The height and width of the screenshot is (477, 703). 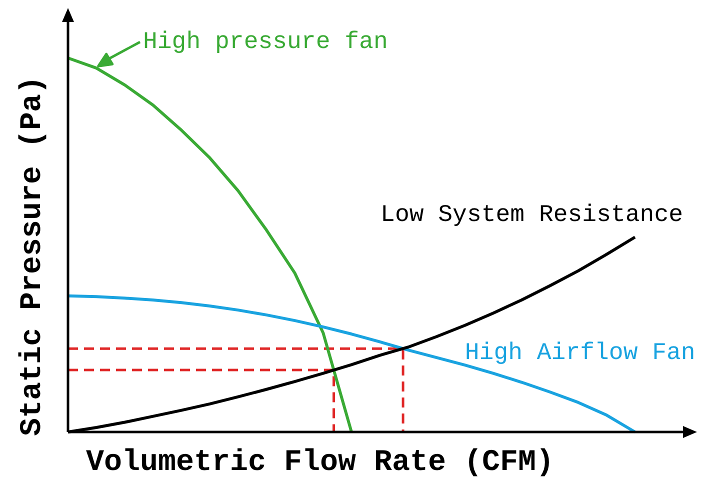 What do you see at coordinates (265, 42) in the screenshot?
I see `legend-label: High pressure fan` at bounding box center [265, 42].